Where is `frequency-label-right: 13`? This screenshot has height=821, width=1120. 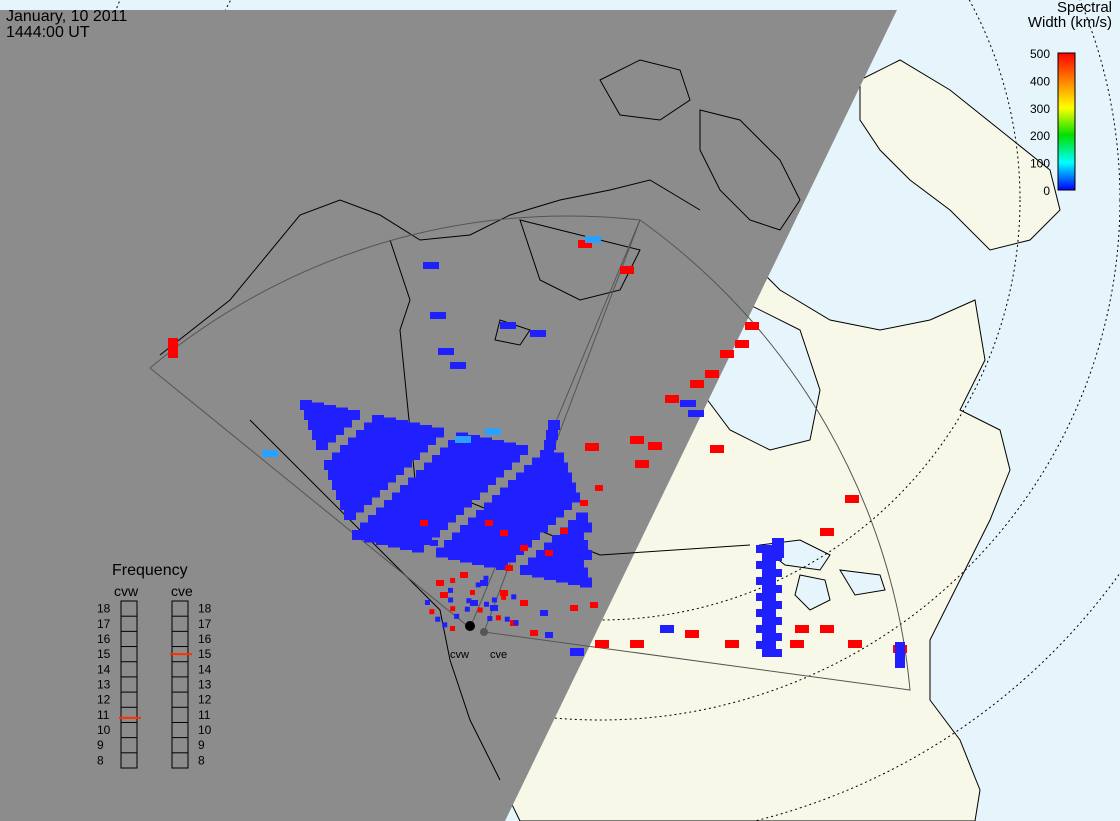
frequency-label-right: 13 is located at coordinates (205, 685).